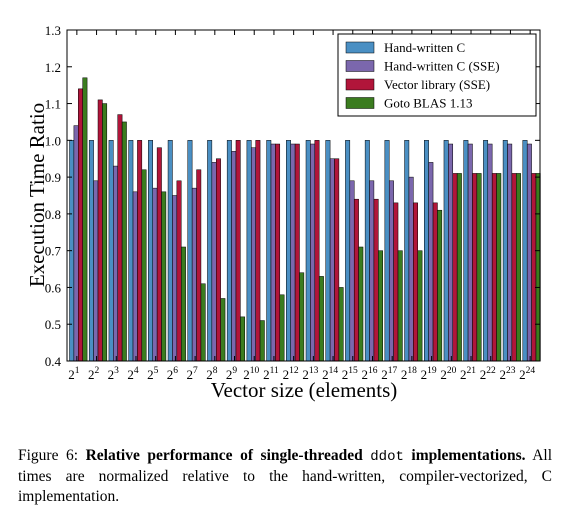 This screenshot has height=521, width=568. I want to click on x-tick-label: 23, so click(114, 374).